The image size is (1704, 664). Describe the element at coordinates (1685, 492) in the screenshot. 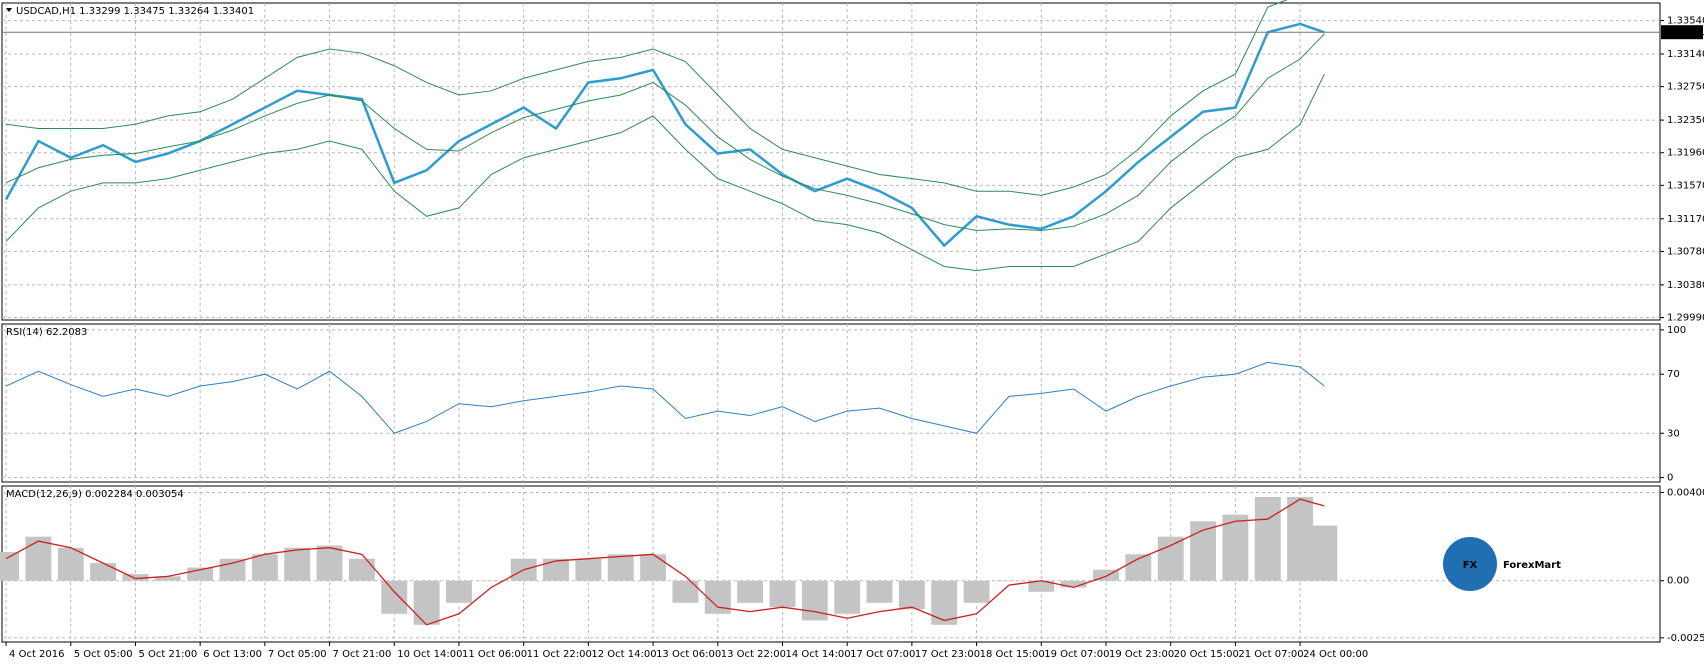

I see `y-tick-label: 0.004006` at that location.